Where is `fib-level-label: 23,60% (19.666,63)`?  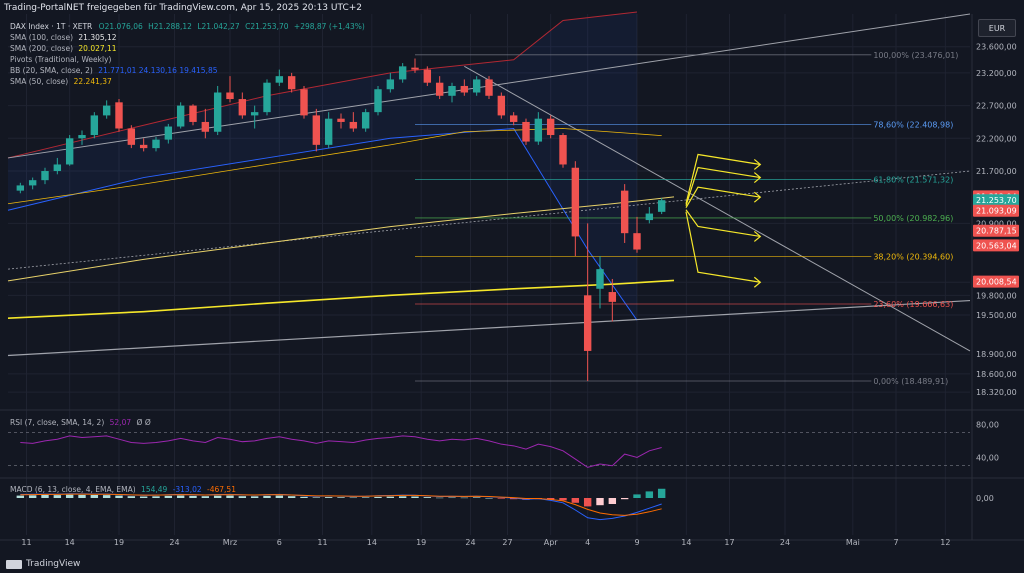
fib-level-label: 23,60% (19.666,63) is located at coordinates (913, 304).